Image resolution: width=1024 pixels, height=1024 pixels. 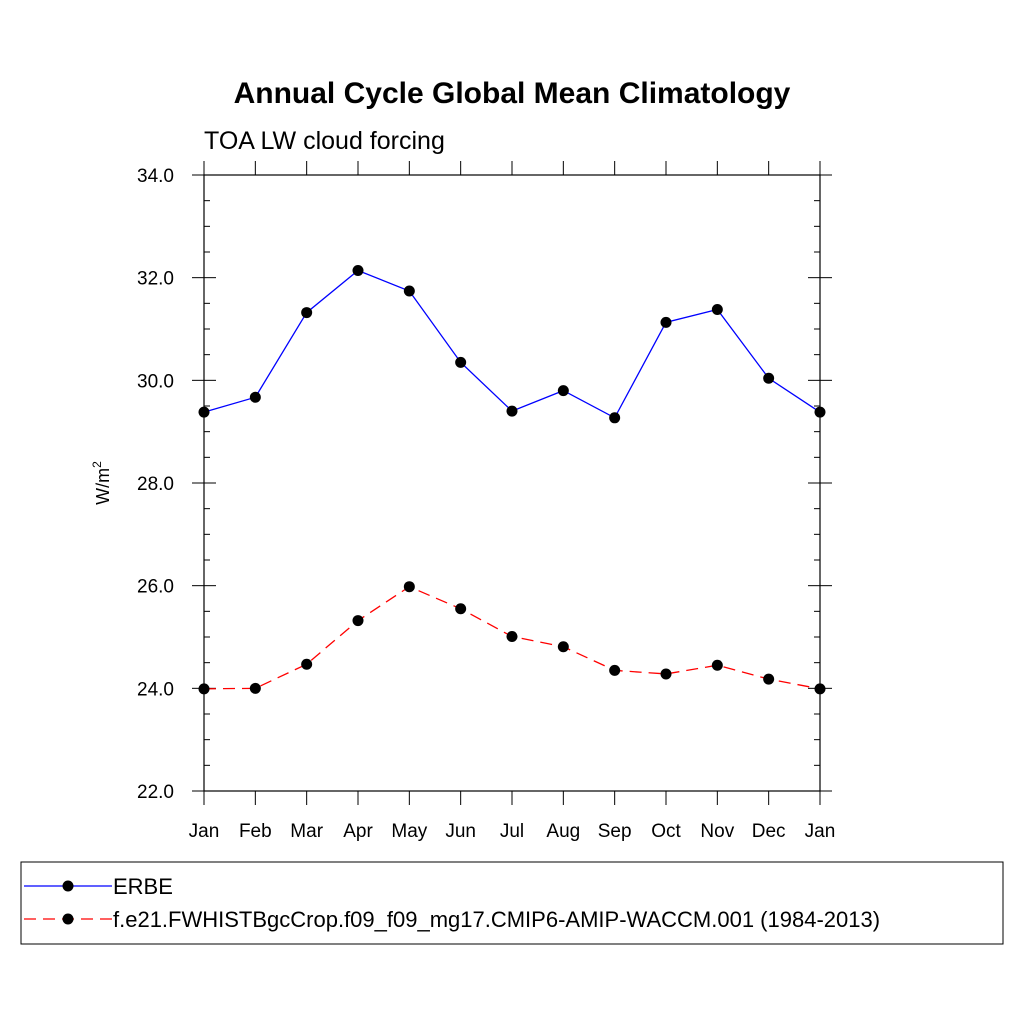 What do you see at coordinates (155, 792) in the screenshot?
I see `y-tick-label: 22.0` at bounding box center [155, 792].